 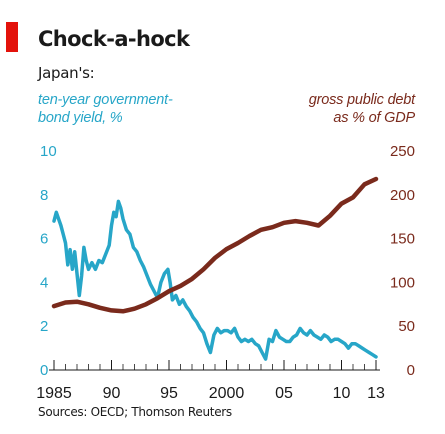 What do you see at coordinates (66, 73) in the screenshot?
I see `chart-subtitle: Japan's:` at bounding box center [66, 73].